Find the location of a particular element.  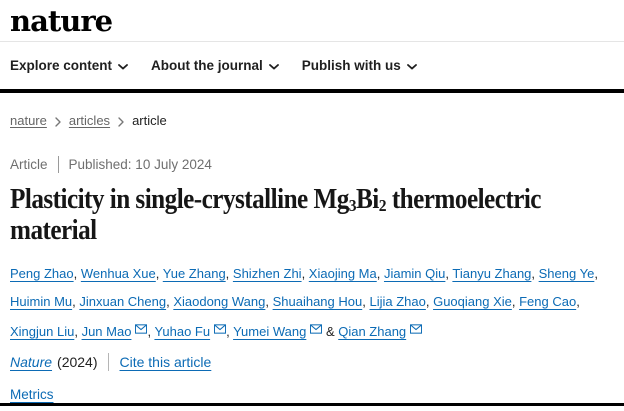

author-link: Feng Cao is located at coordinates (548, 301).